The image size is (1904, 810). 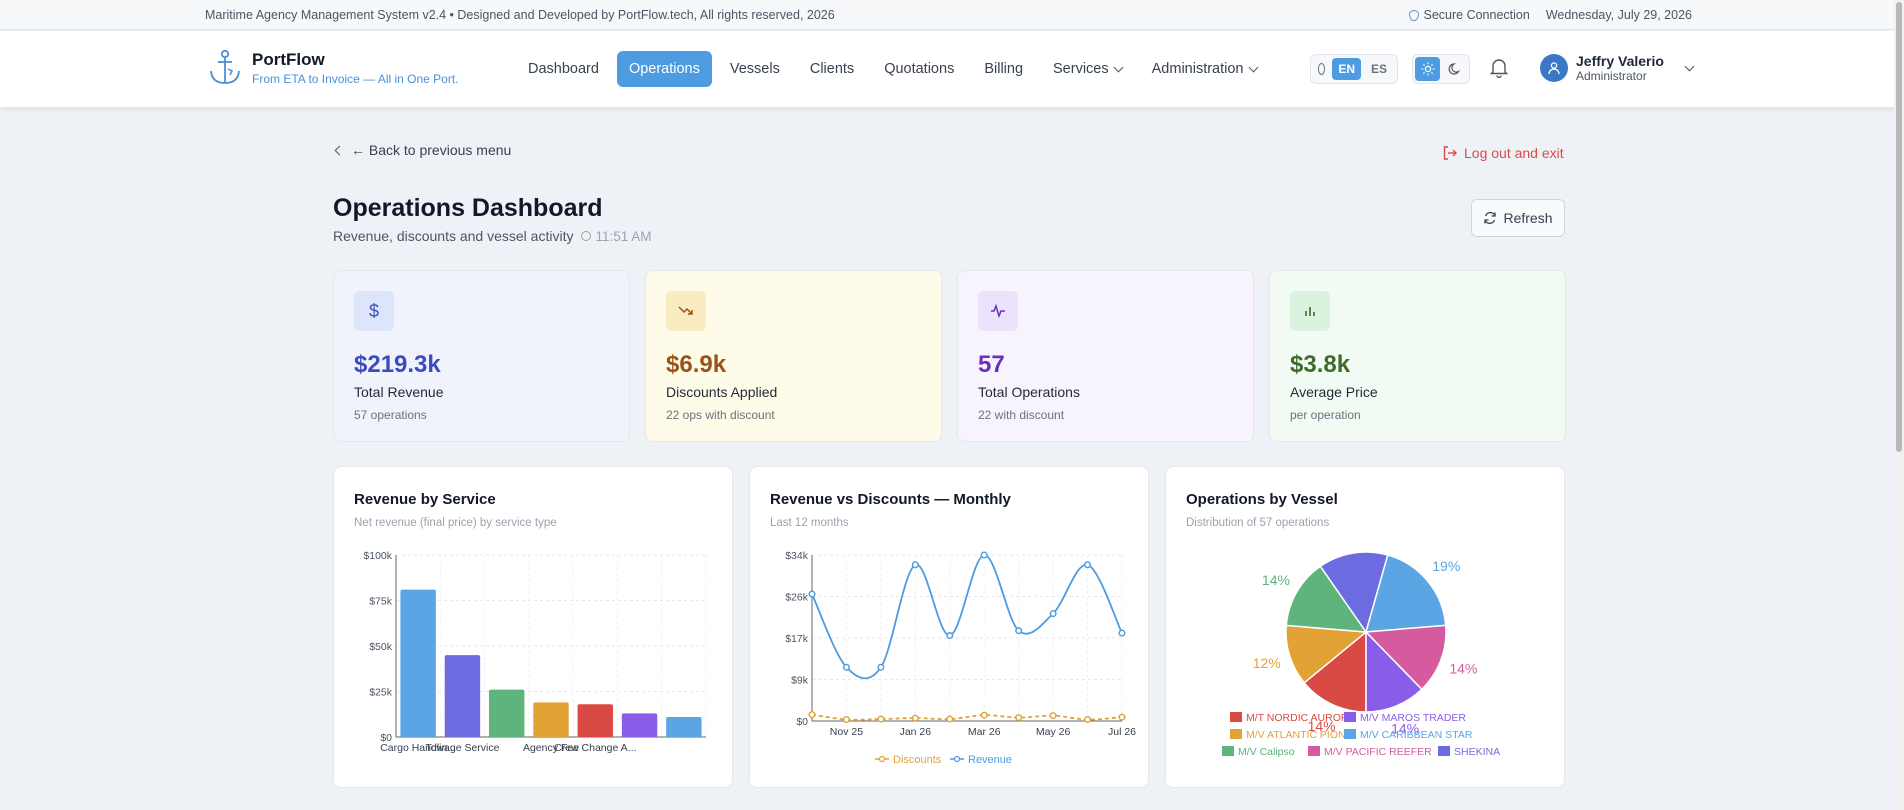 I want to click on chart-subtitle: Distribution of 57 operations, so click(x=1258, y=523).